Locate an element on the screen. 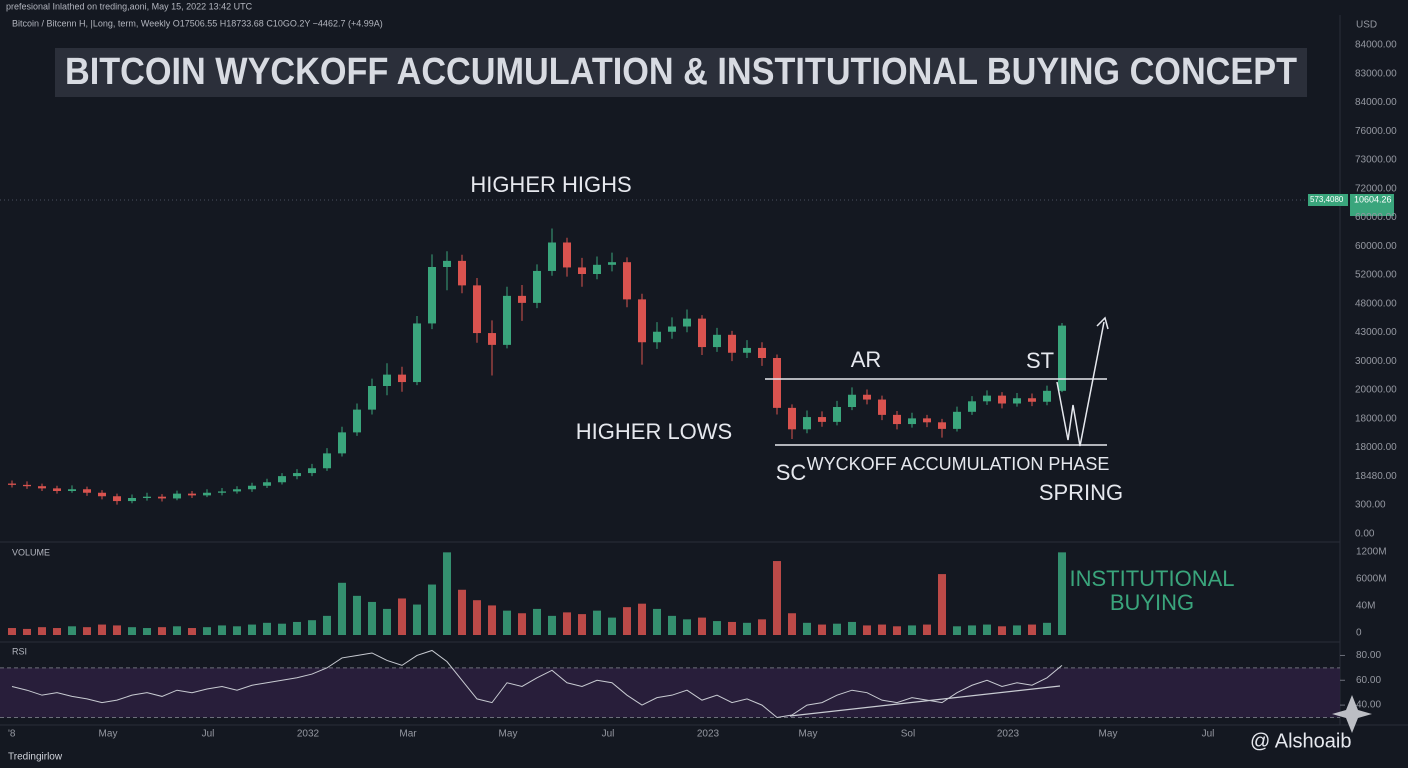 The width and height of the screenshot is (1408, 768). rsi-tick-label: 80.00 is located at coordinates (1368, 655).